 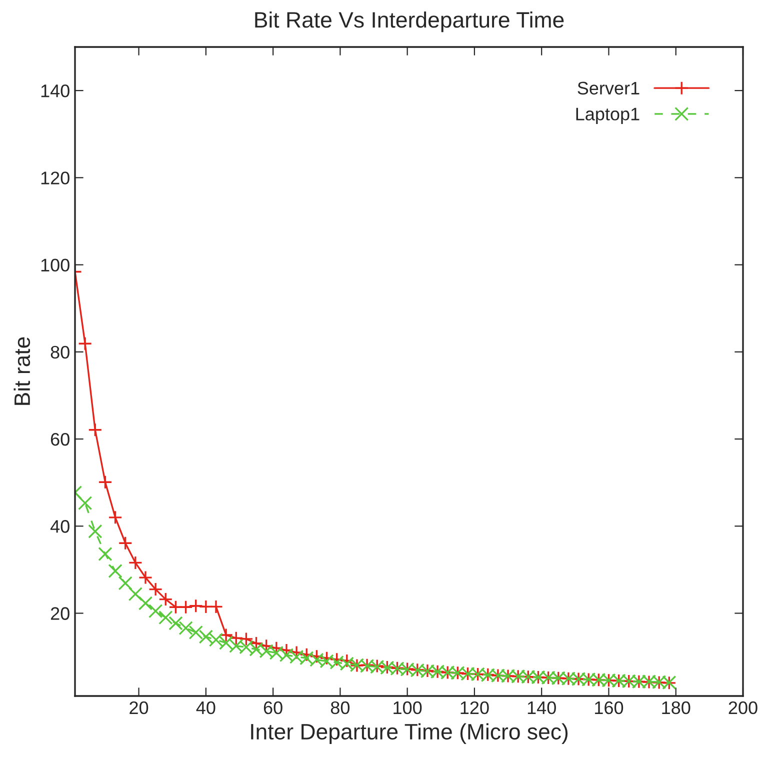 What do you see at coordinates (22, 371) in the screenshot?
I see `y-axis-title: Bit rate` at bounding box center [22, 371].